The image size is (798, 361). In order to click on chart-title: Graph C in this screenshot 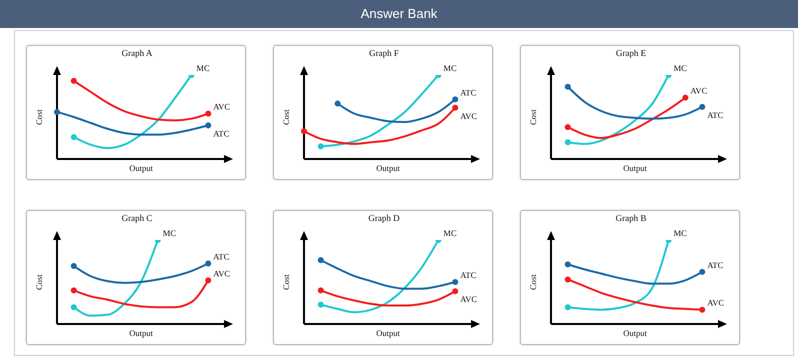, I will do `click(137, 218)`.